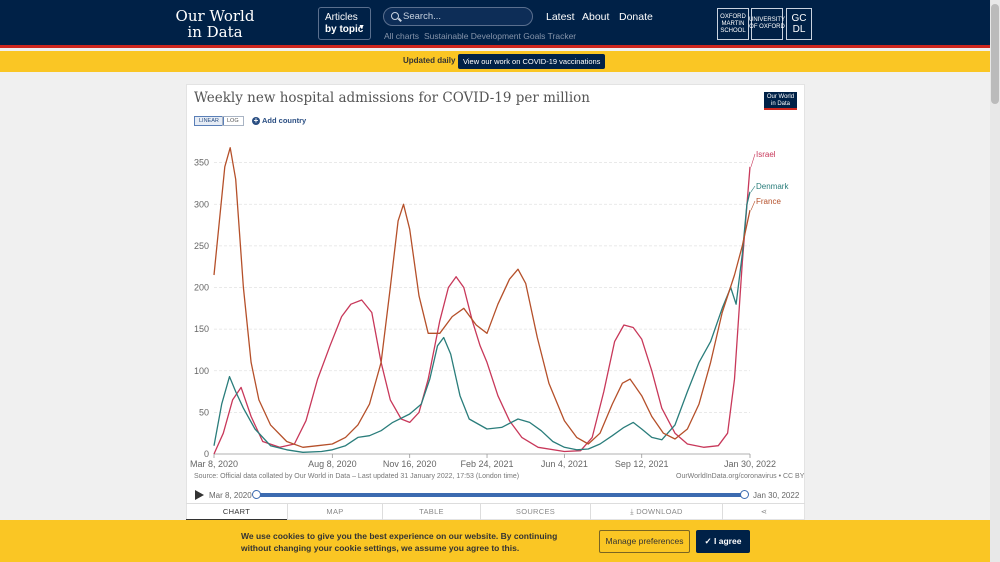 This screenshot has width=1000, height=562. Describe the element at coordinates (201, 329) in the screenshot. I see `y-tick-label: 150` at that location.